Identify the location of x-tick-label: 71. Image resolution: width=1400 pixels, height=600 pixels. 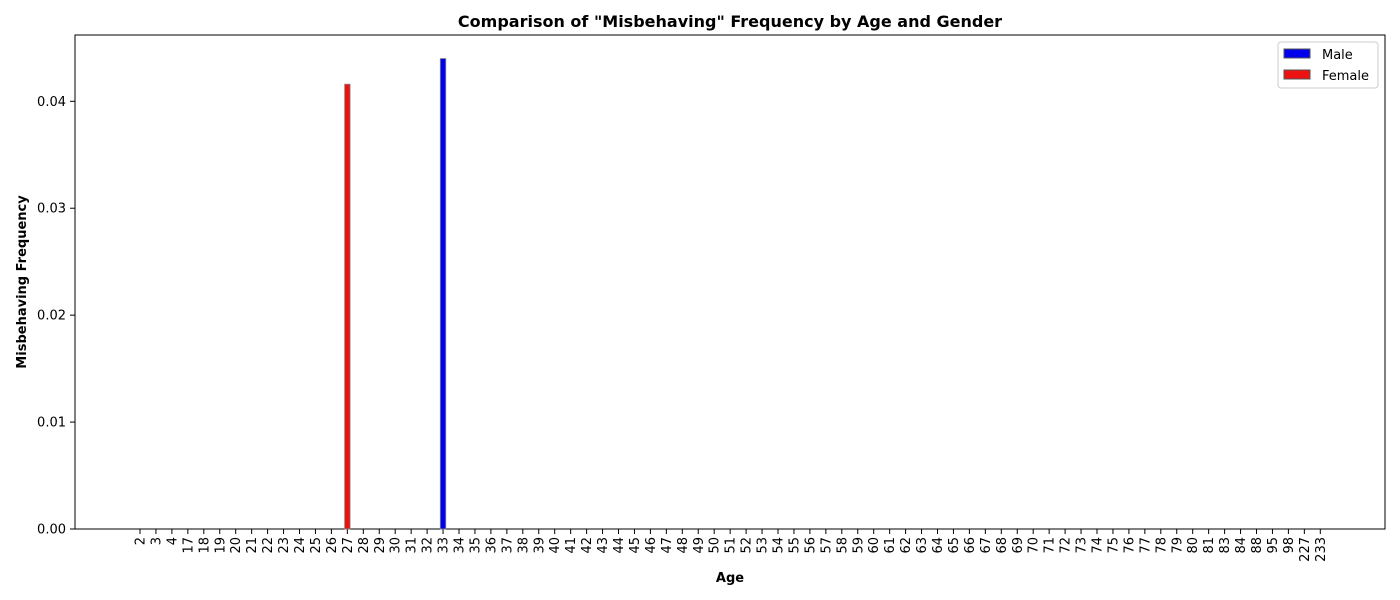
(1050, 545).